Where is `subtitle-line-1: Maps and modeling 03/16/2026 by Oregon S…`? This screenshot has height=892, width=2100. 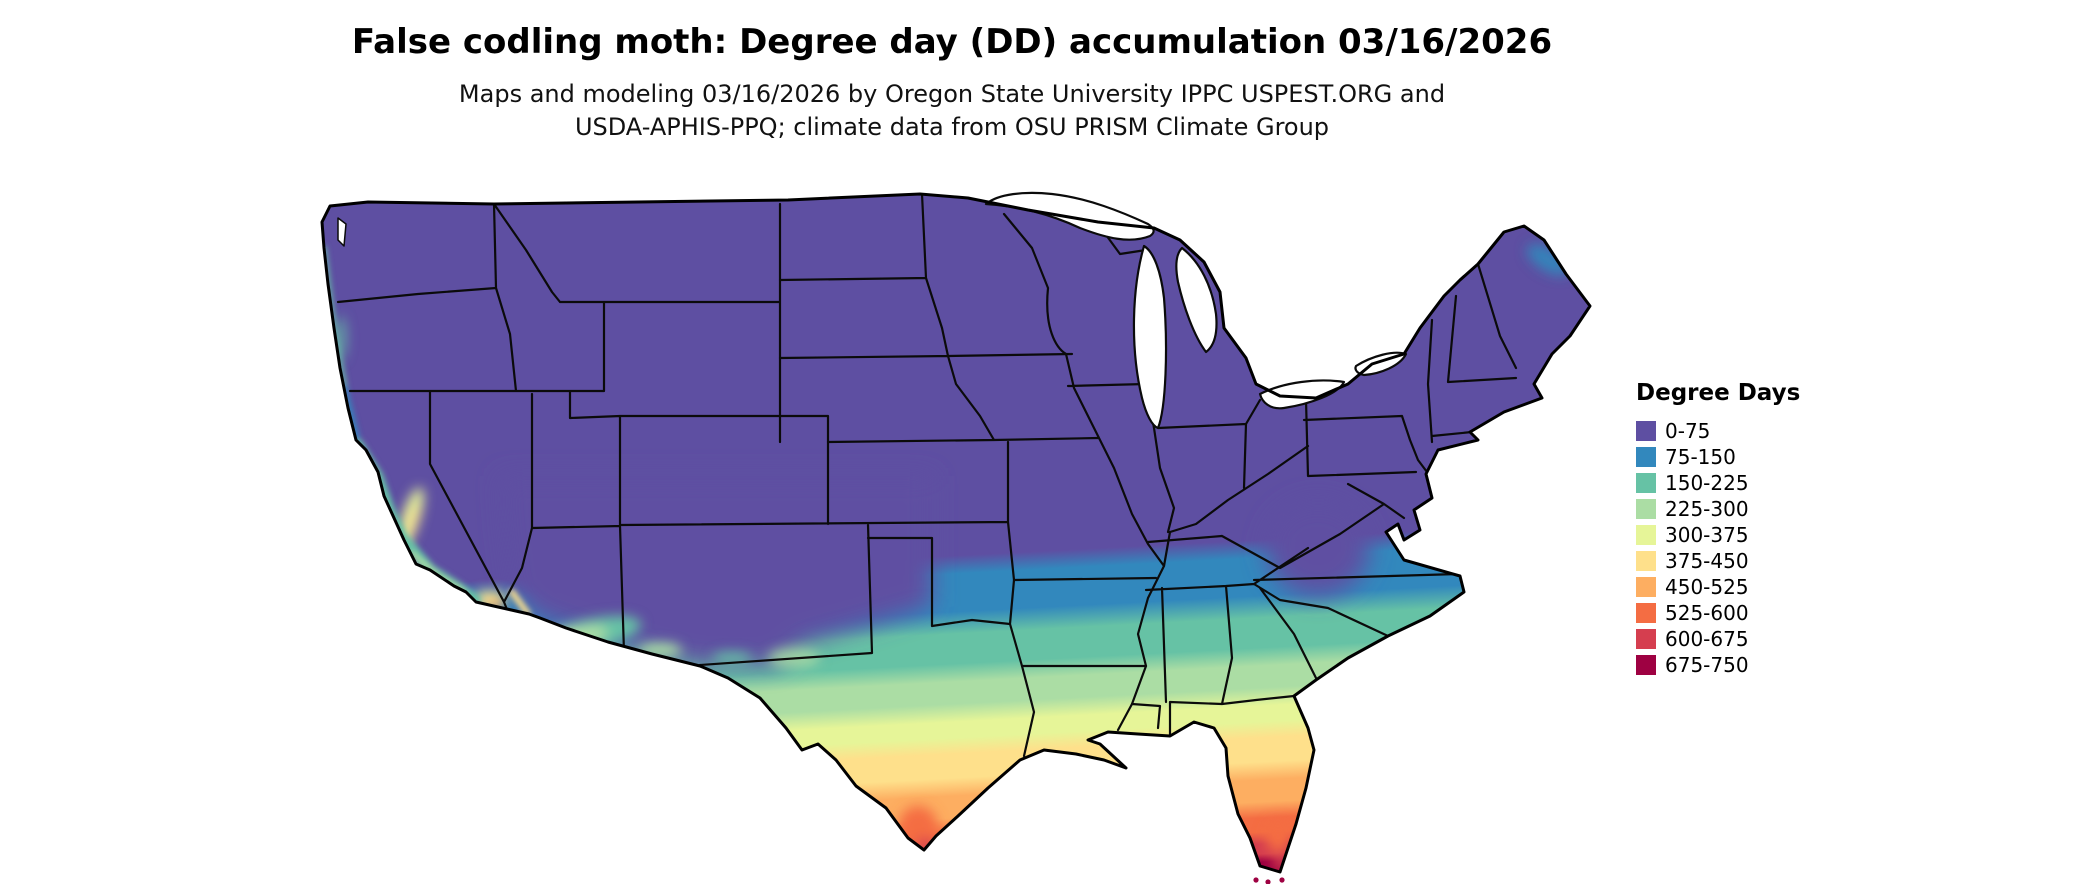 subtitle-line-1: Maps and modeling 03/16/2026 by Oregon S… is located at coordinates (952, 94).